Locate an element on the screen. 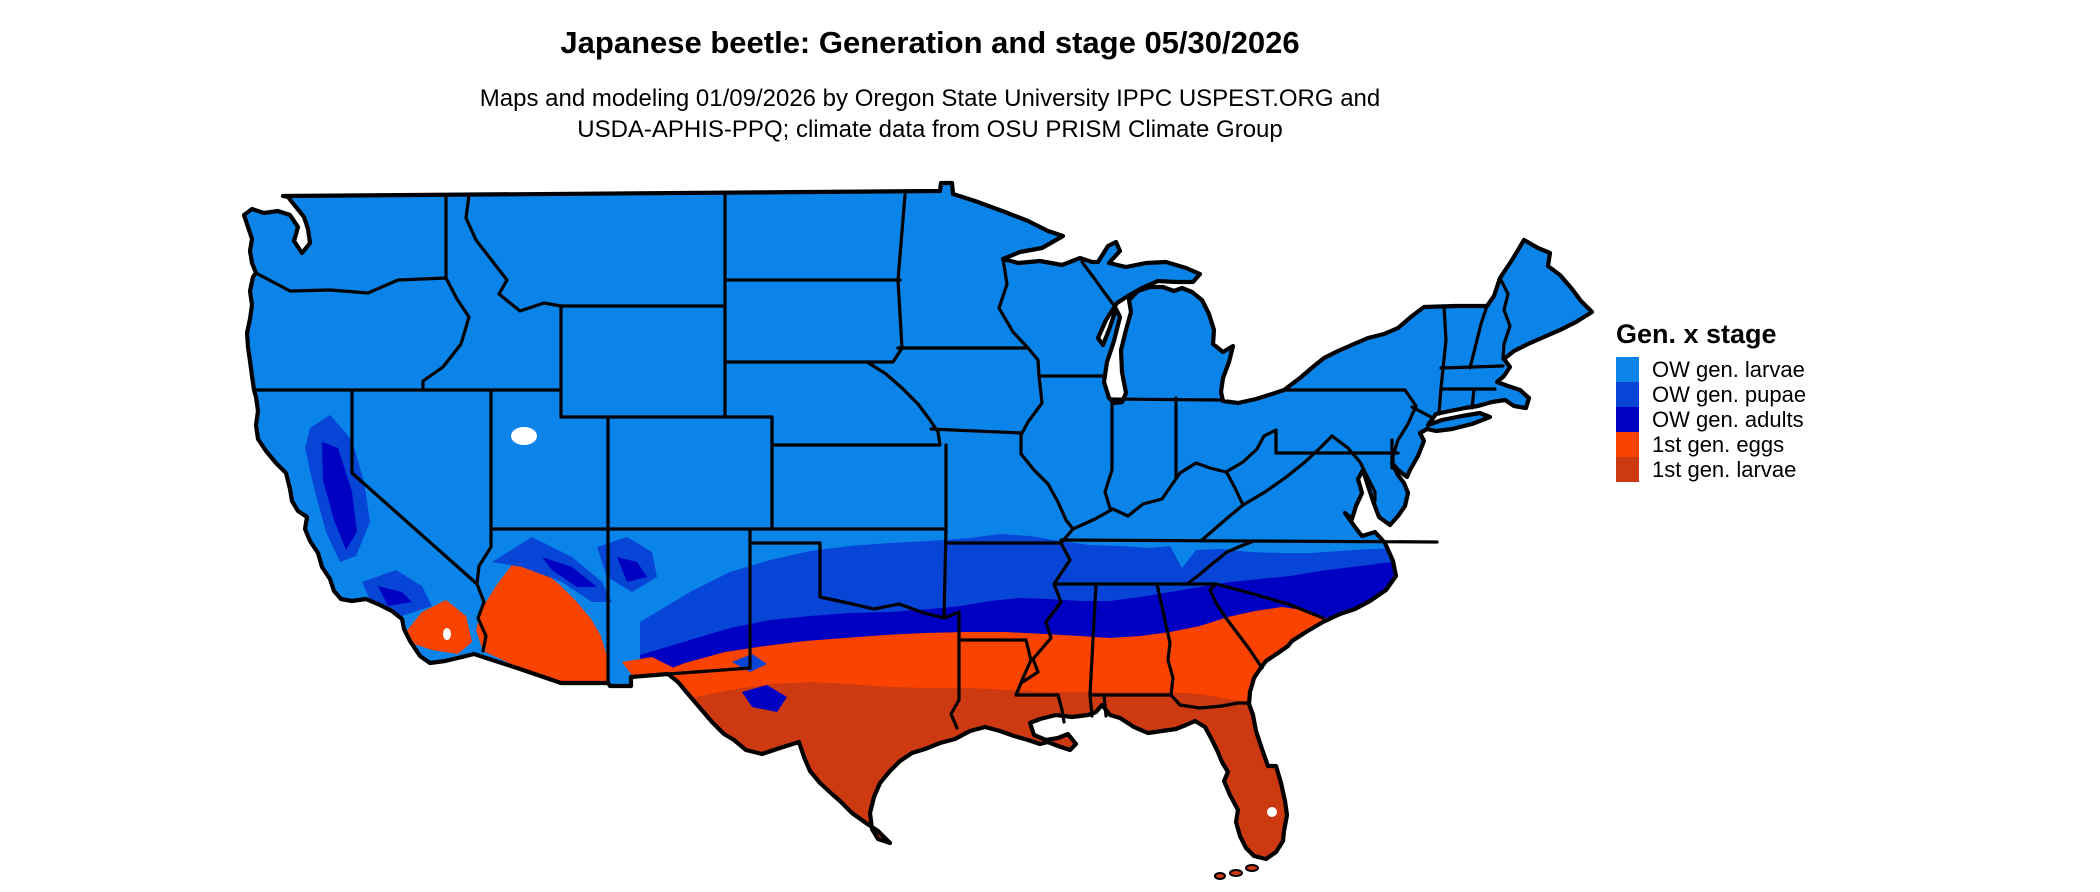 The height and width of the screenshot is (892, 2100). patch-sierra-adults is located at coordinates (339, 496).